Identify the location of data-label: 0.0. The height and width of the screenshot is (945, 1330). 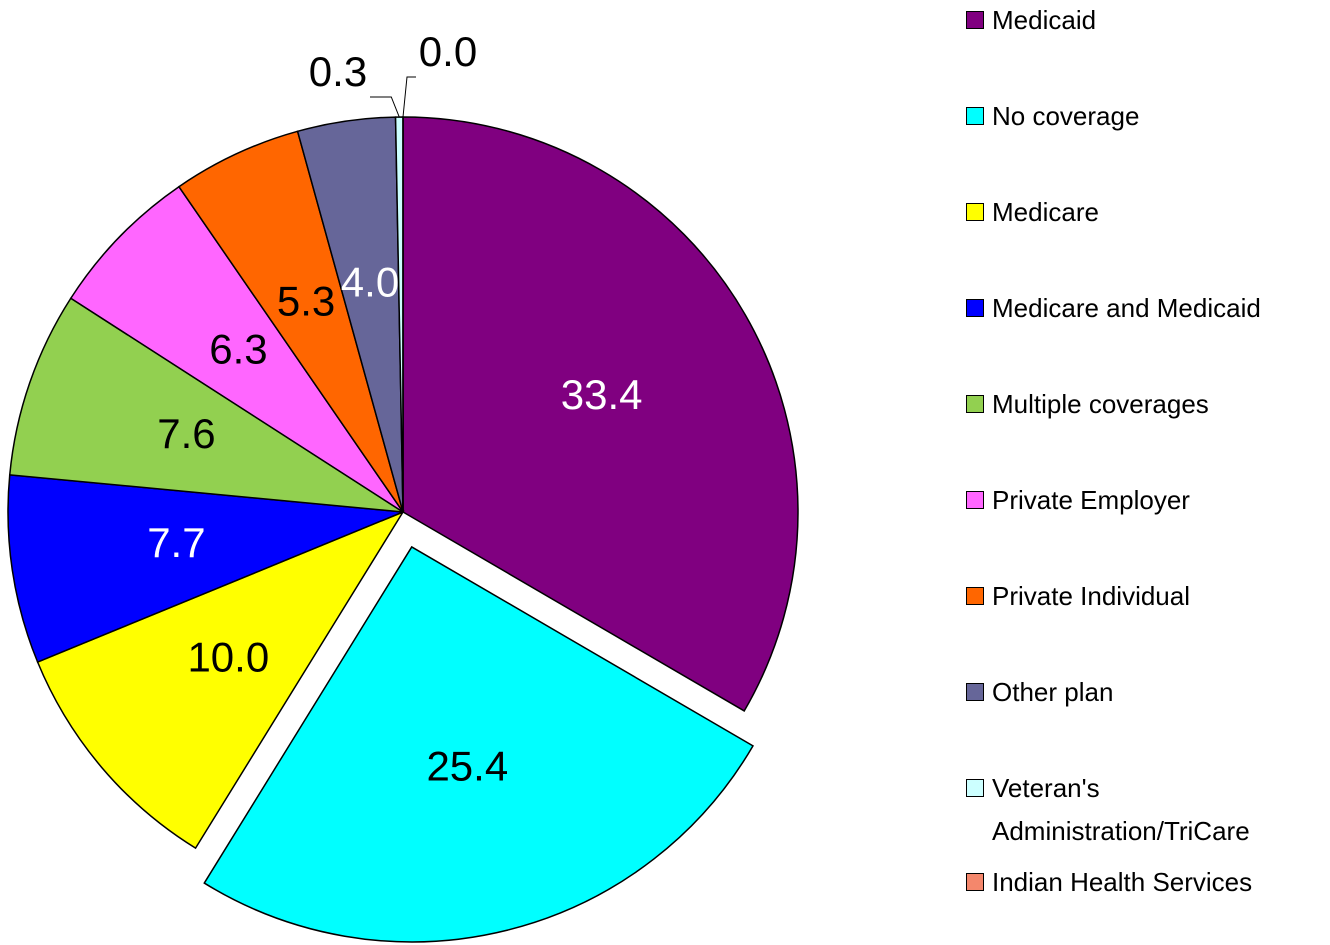
(448, 51).